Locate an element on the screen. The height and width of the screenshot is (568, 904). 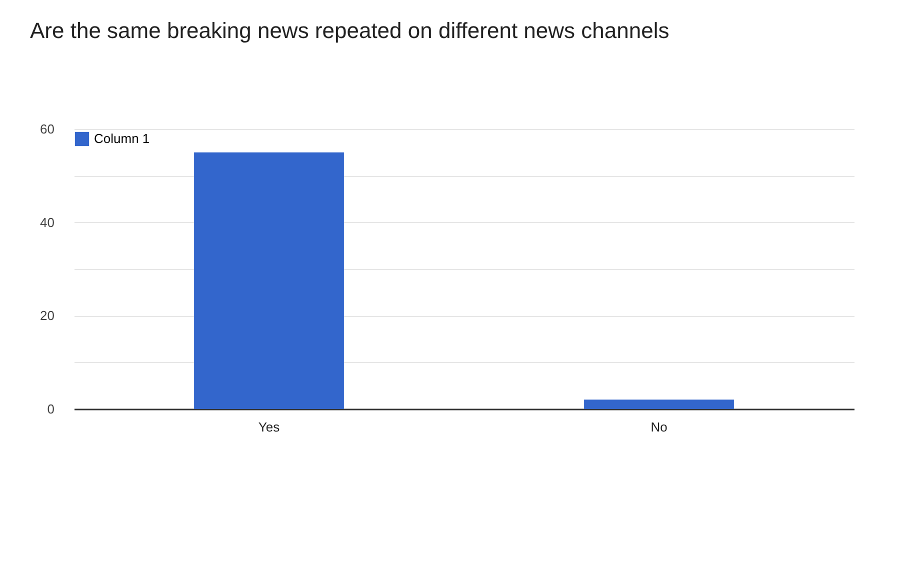
y-tick-label: 40 is located at coordinates (47, 222).